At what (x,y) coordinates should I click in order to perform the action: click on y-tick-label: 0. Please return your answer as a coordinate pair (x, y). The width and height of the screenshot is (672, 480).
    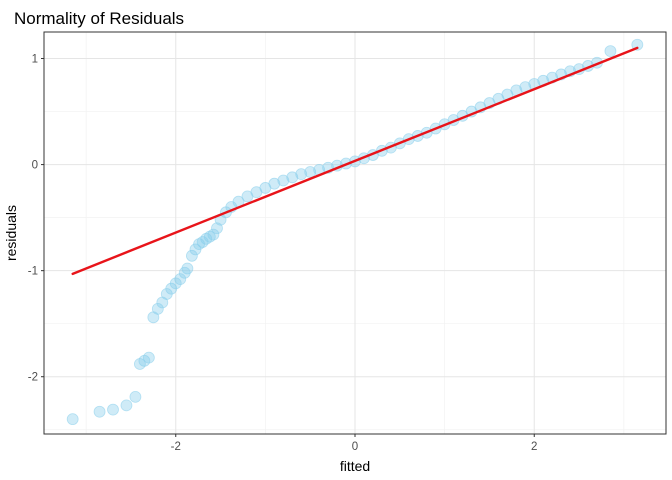
    Looking at the image, I should click on (35, 166).